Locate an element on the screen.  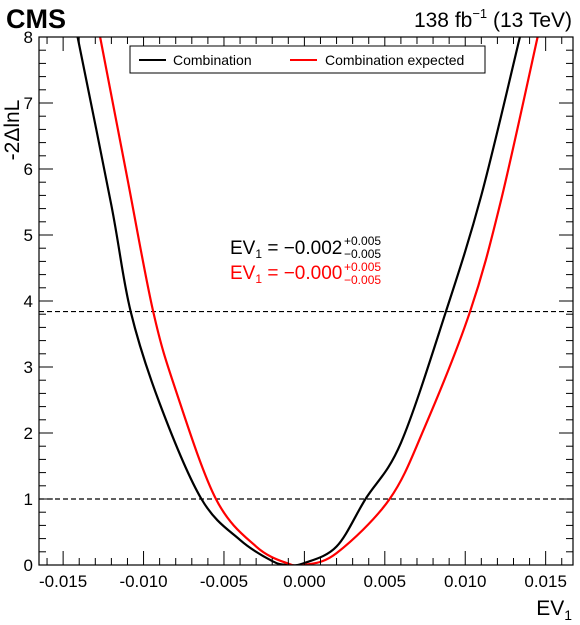
y-tick-label: 5 is located at coordinates (28, 235).